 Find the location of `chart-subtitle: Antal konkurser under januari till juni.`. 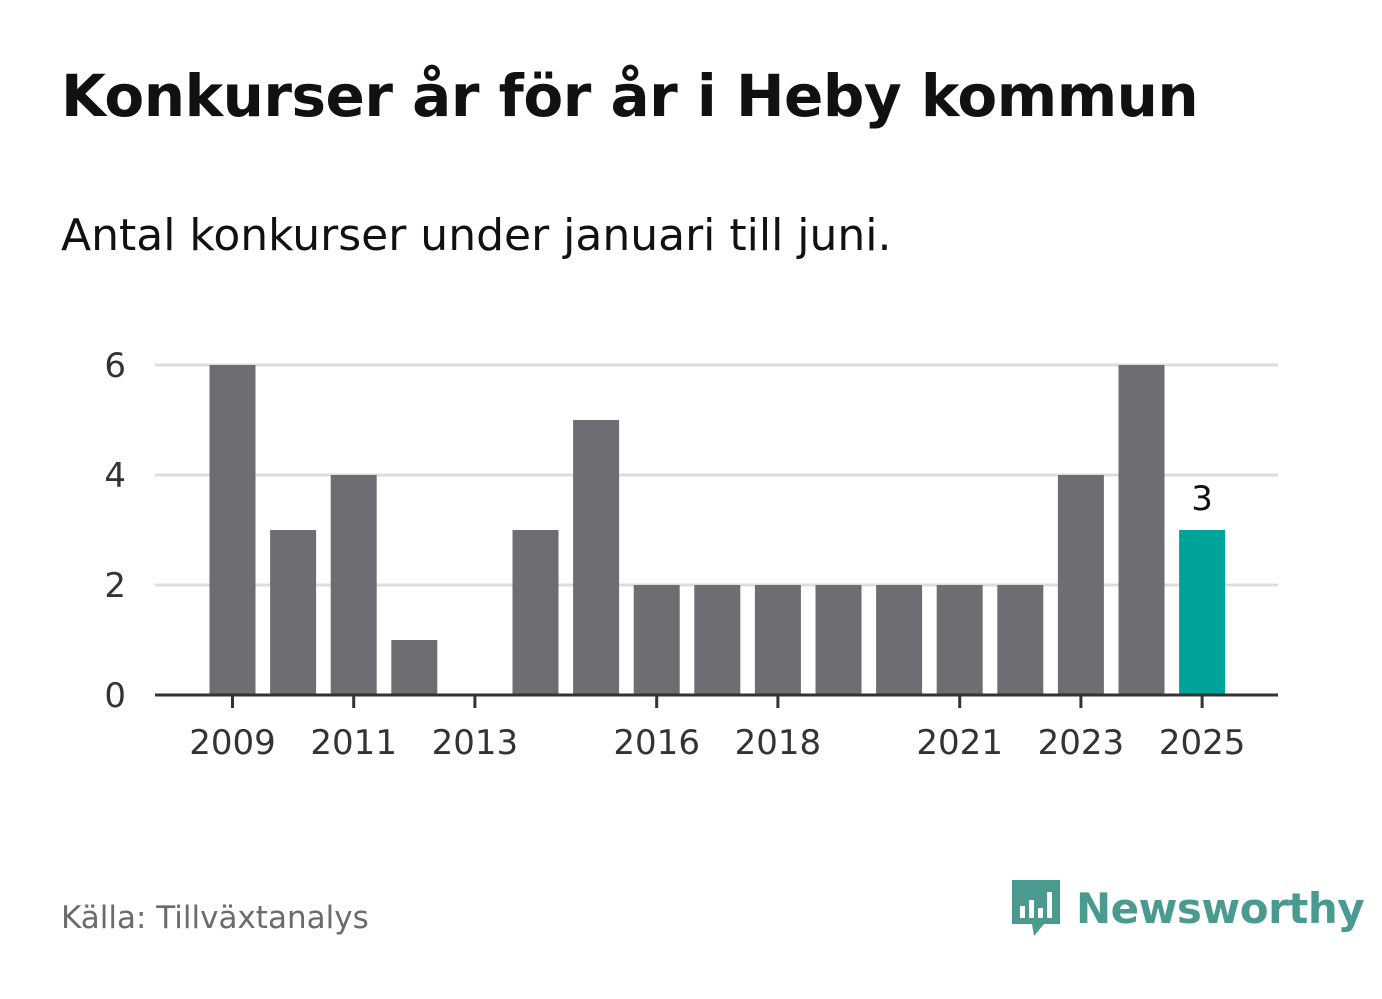

chart-subtitle: Antal konkurser under januari till juni. is located at coordinates (476, 235).